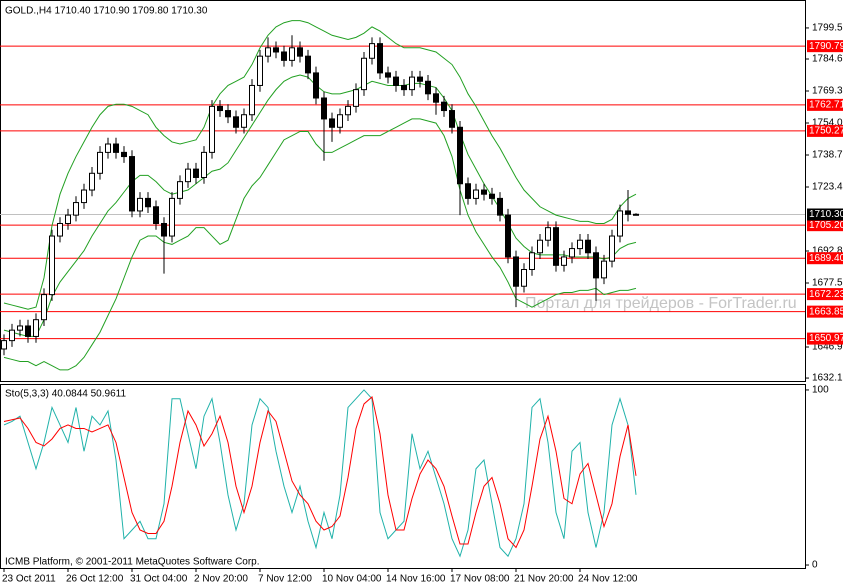  Describe the element at coordinates (827, 59) in the screenshot. I see `y-tick-label: 1784.65` at that location.